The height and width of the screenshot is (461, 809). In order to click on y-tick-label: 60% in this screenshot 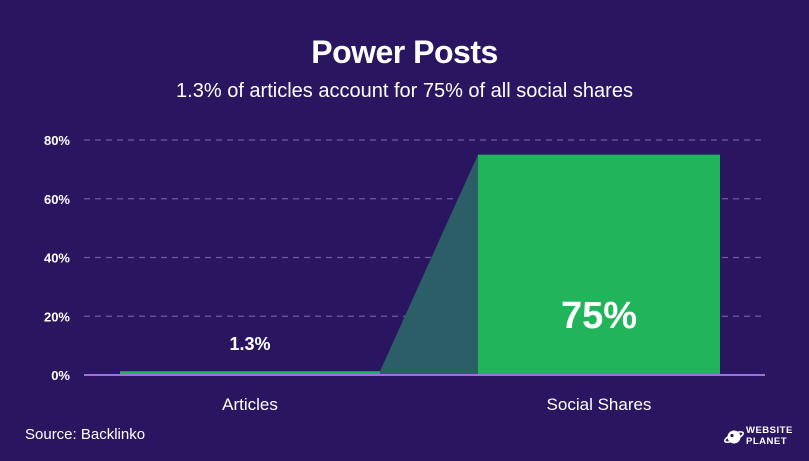, I will do `click(57, 199)`.